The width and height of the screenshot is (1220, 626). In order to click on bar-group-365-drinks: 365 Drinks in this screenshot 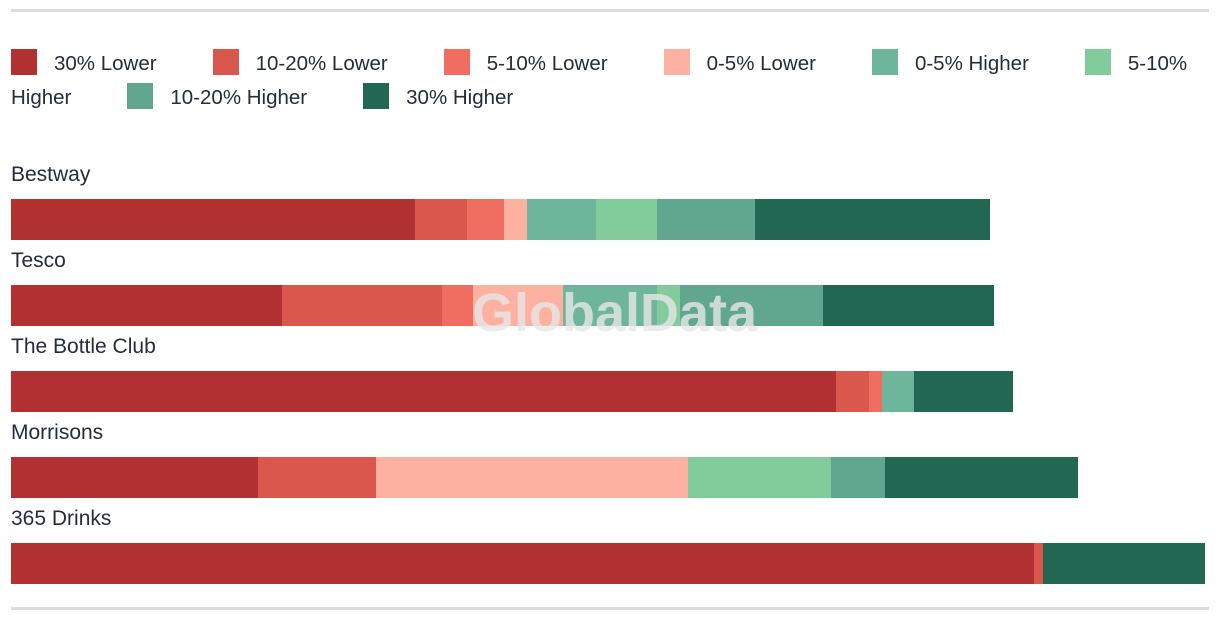, I will do `click(610, 545)`.